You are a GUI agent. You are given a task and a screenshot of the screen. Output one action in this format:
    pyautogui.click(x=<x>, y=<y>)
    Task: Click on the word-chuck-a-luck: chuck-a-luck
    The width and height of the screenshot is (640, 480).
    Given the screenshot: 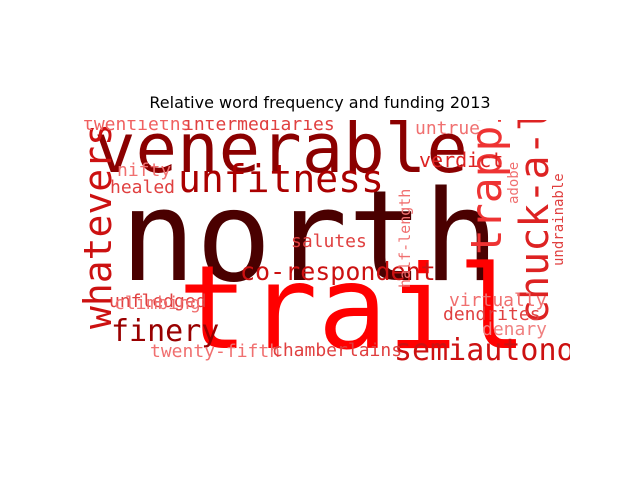 What is the action you would take?
    pyautogui.click(x=535, y=222)
    